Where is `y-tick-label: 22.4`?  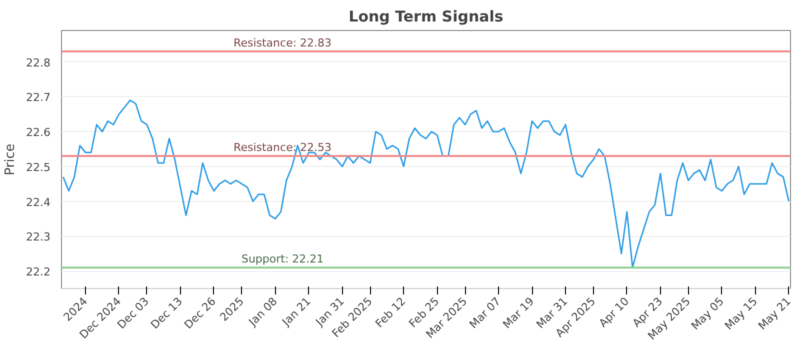 y-tick-label: 22.4 is located at coordinates (38, 202).